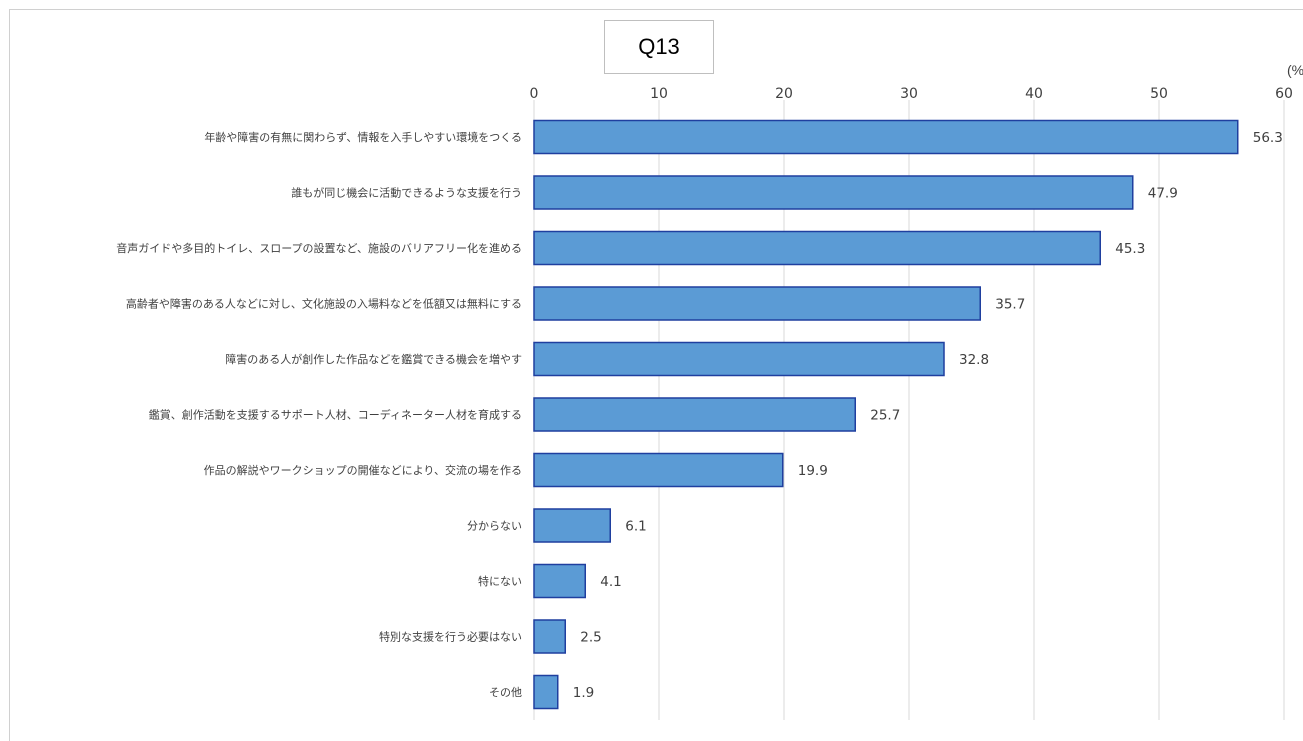 The width and height of the screenshot is (1303, 741). Describe the element at coordinates (583, 693) in the screenshot. I see `value-label: 1.9` at that location.